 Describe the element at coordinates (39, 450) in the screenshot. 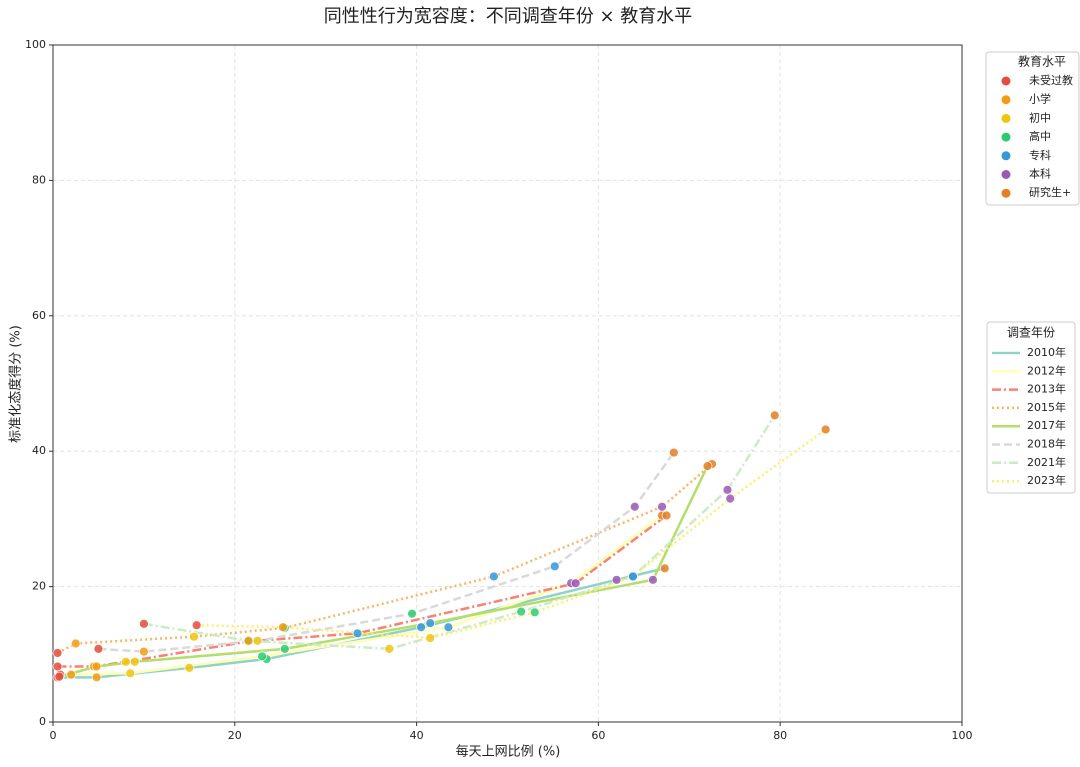

I see `y-tick-label: 40` at that location.